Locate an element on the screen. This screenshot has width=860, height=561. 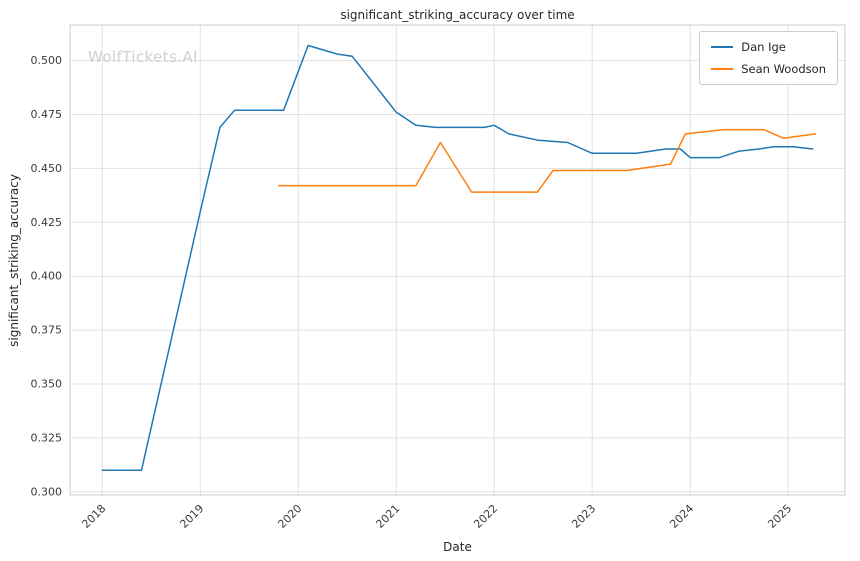
x-tick-label: 2018 is located at coordinates (93, 516).